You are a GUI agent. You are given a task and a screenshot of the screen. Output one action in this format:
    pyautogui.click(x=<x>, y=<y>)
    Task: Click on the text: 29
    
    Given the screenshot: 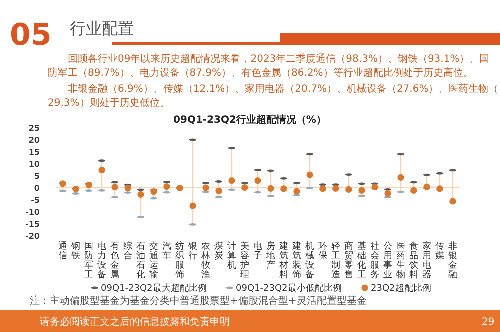 What is the action you would take?
    pyautogui.click(x=488, y=322)
    